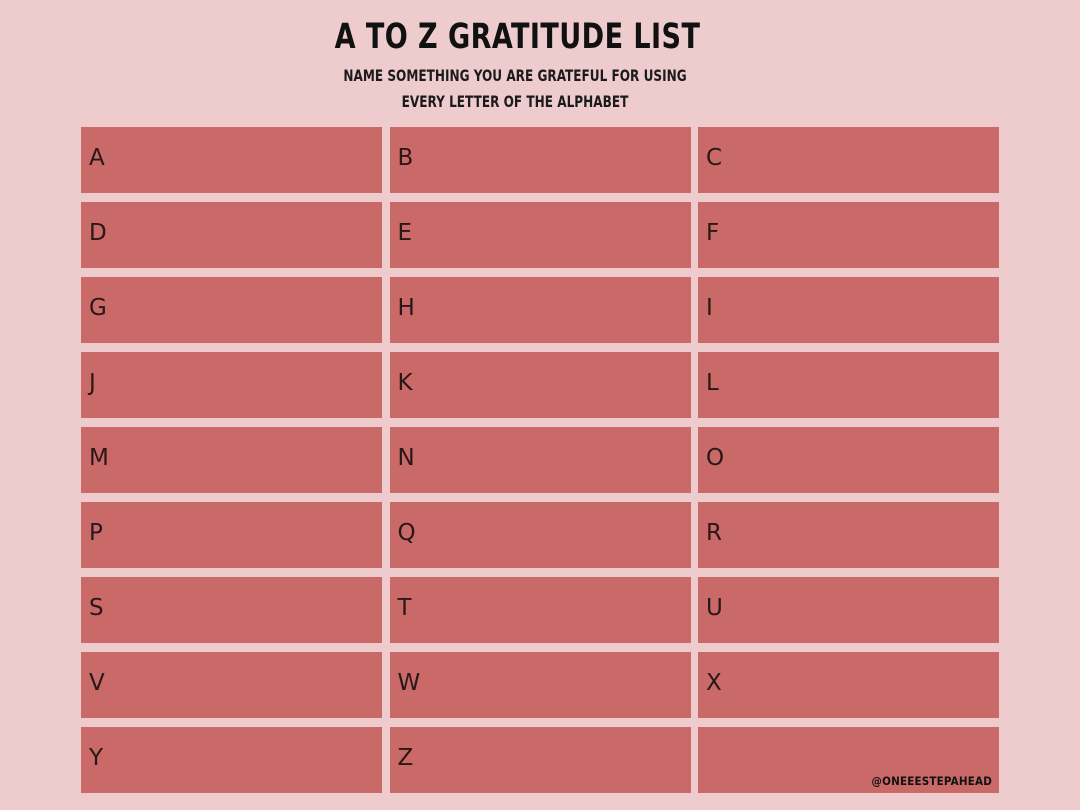 The image size is (1080, 810). Describe the element at coordinates (406, 533) in the screenshot. I see `cell-letter: Q` at that location.